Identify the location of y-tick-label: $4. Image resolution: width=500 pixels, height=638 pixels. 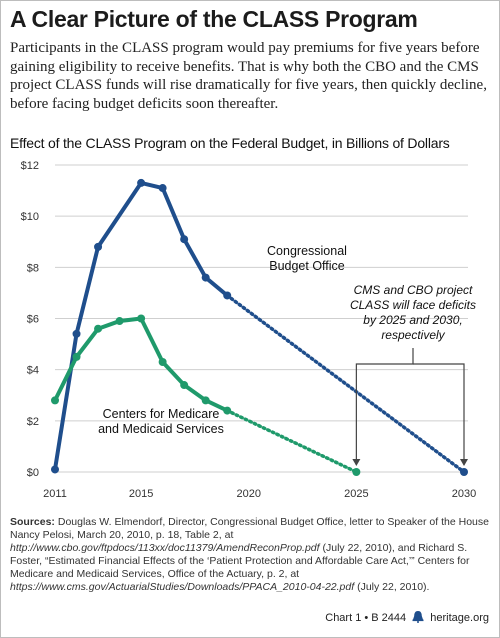
(33, 371).